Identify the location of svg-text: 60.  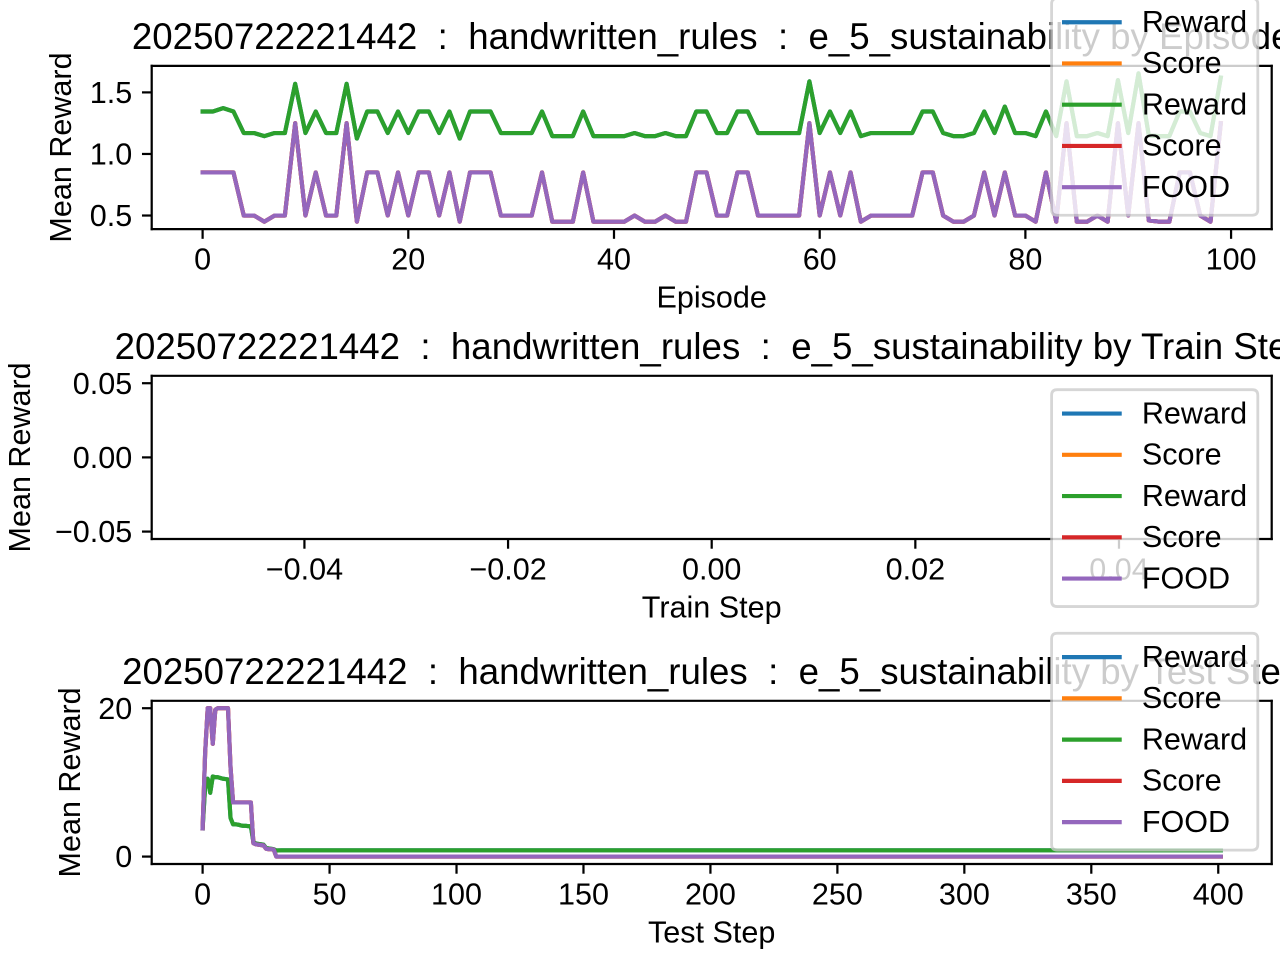
(820, 260).